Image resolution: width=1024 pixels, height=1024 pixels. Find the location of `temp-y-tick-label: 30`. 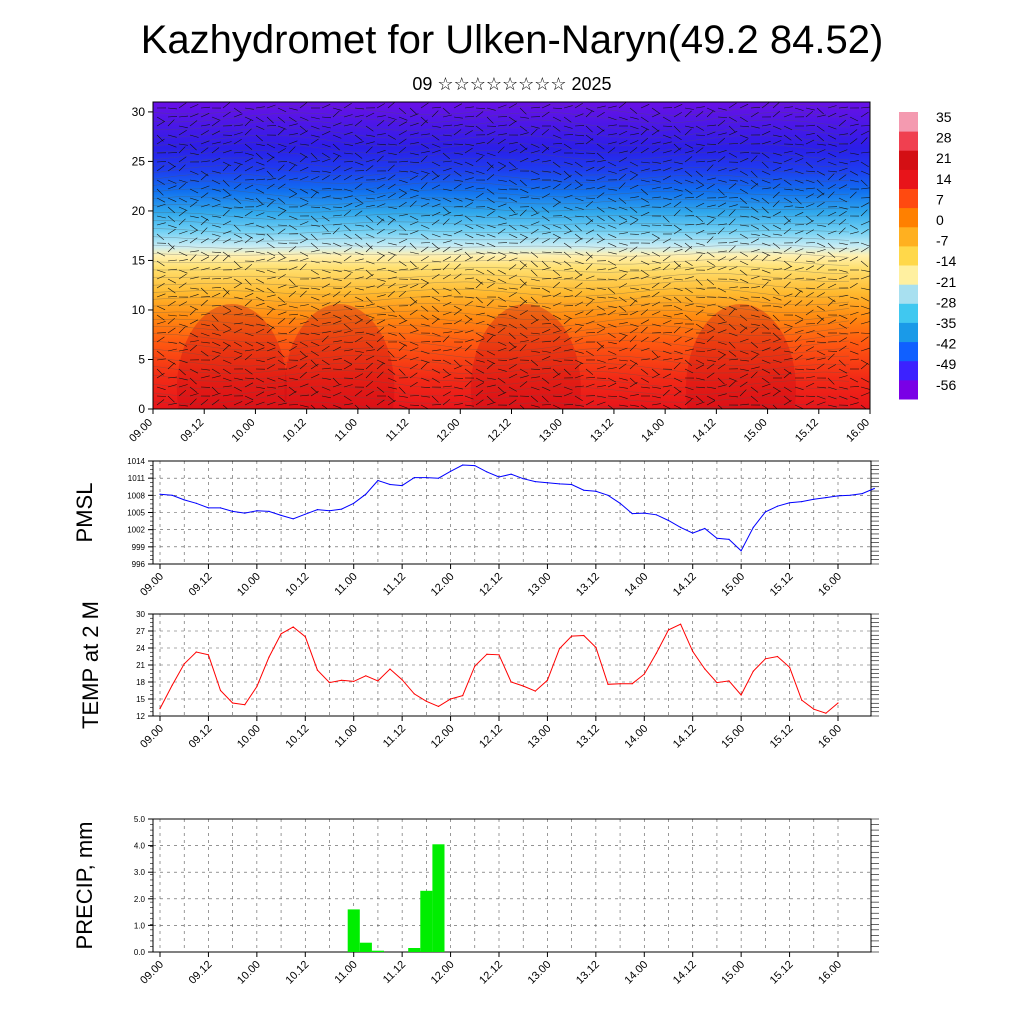

temp-y-tick-label: 30 is located at coordinates (140, 614).